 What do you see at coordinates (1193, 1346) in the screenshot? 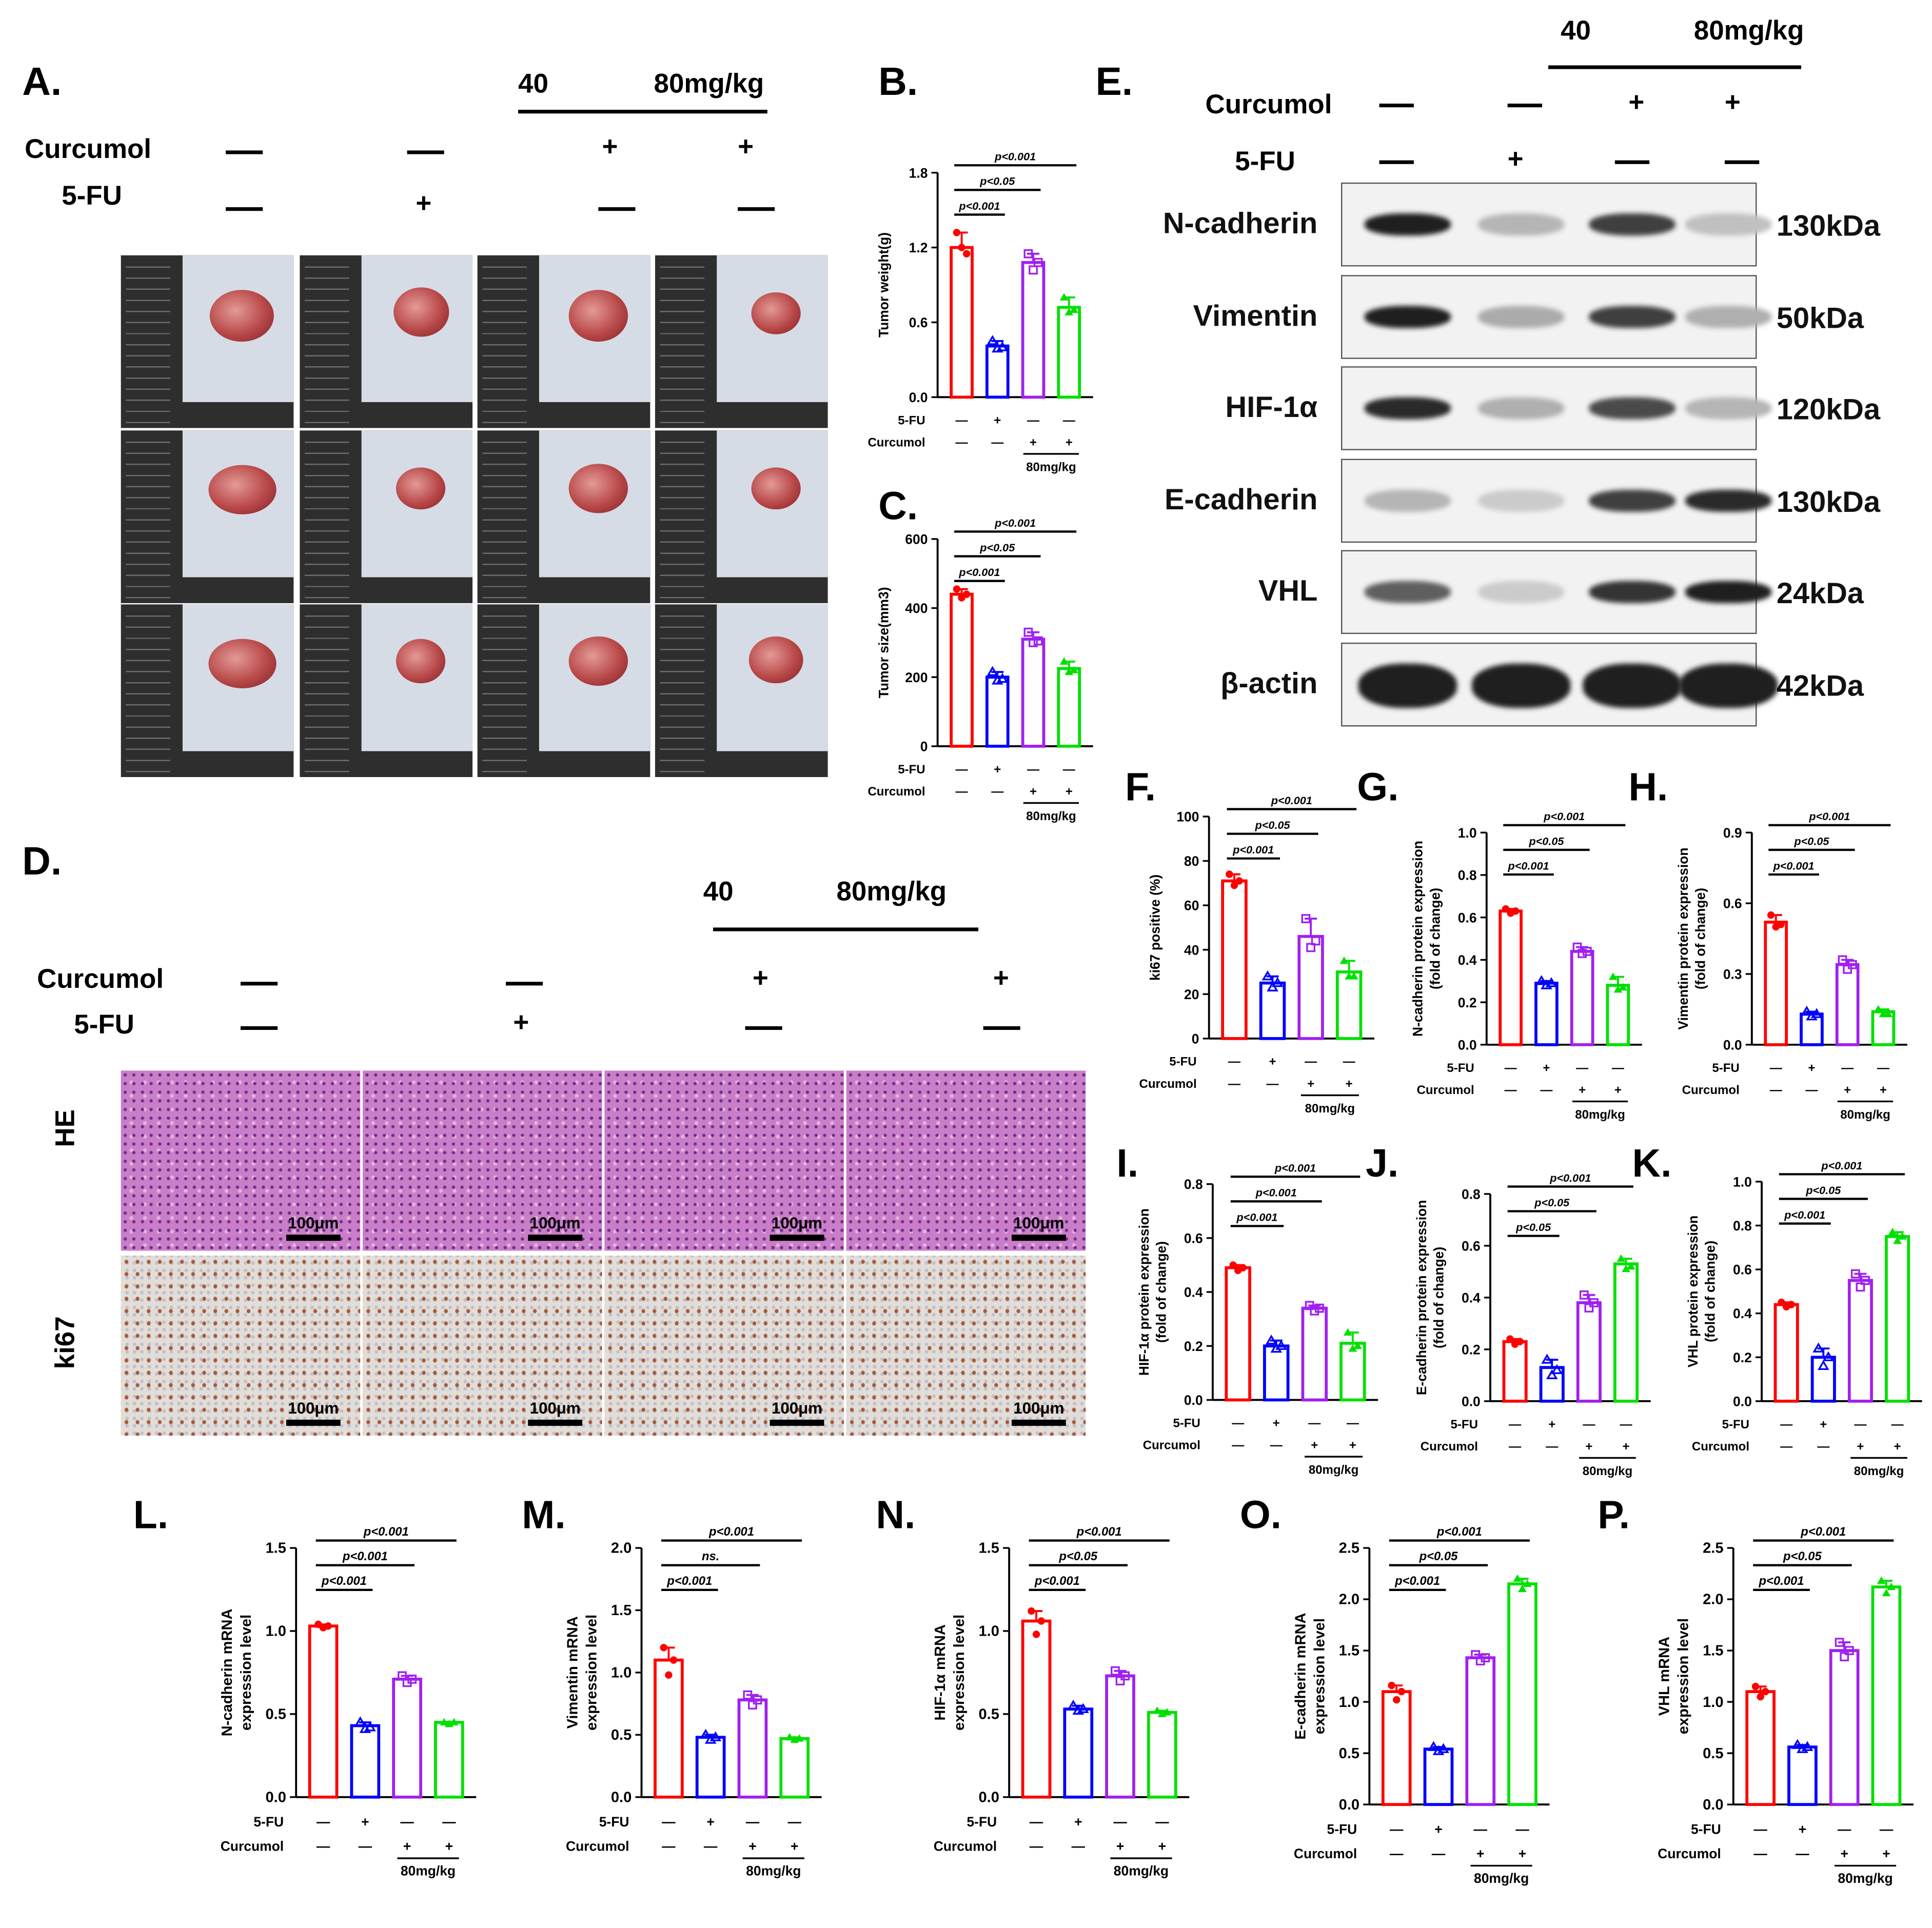
I see `y-tick-label: 0.2` at bounding box center [1193, 1346].